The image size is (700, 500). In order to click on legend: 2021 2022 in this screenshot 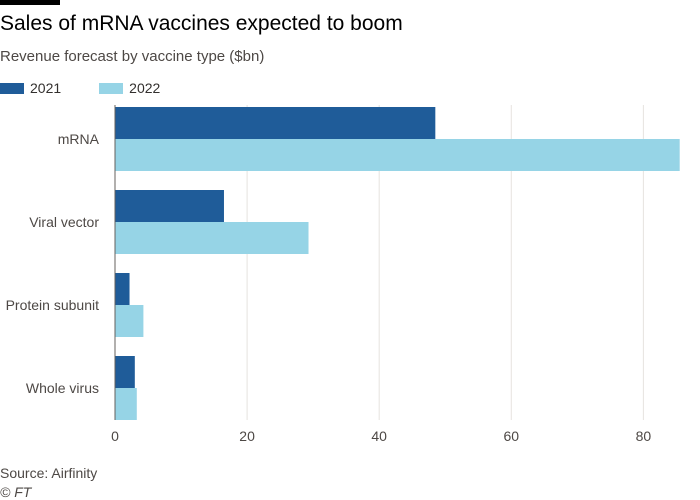, I will do `click(99, 88)`.